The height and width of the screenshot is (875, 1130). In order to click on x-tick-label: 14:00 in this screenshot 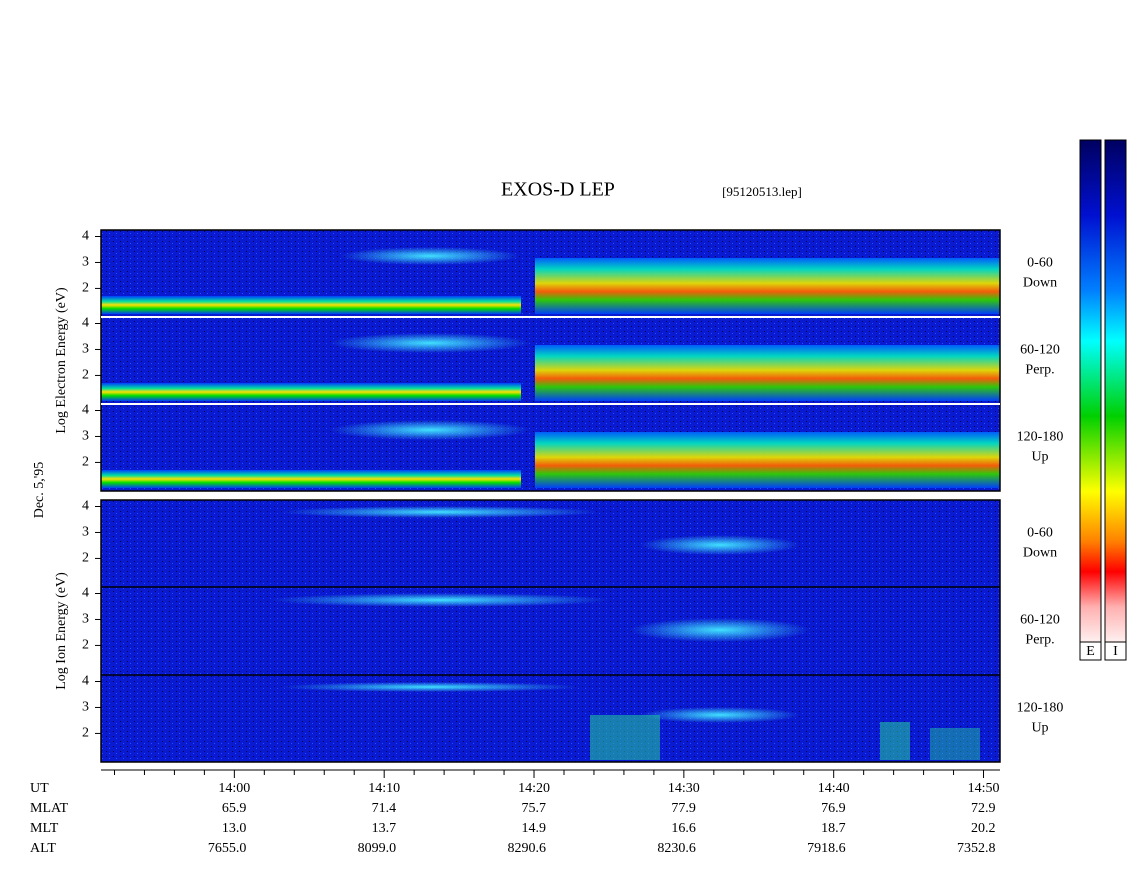, I will do `click(234, 788)`.